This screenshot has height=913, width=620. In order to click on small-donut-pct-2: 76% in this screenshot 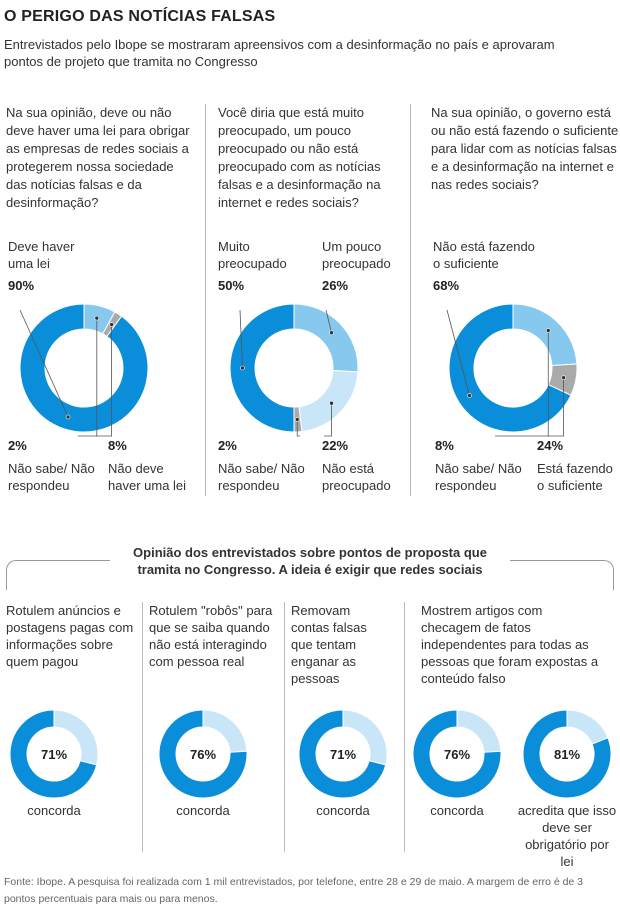, I will do `click(203, 754)`.